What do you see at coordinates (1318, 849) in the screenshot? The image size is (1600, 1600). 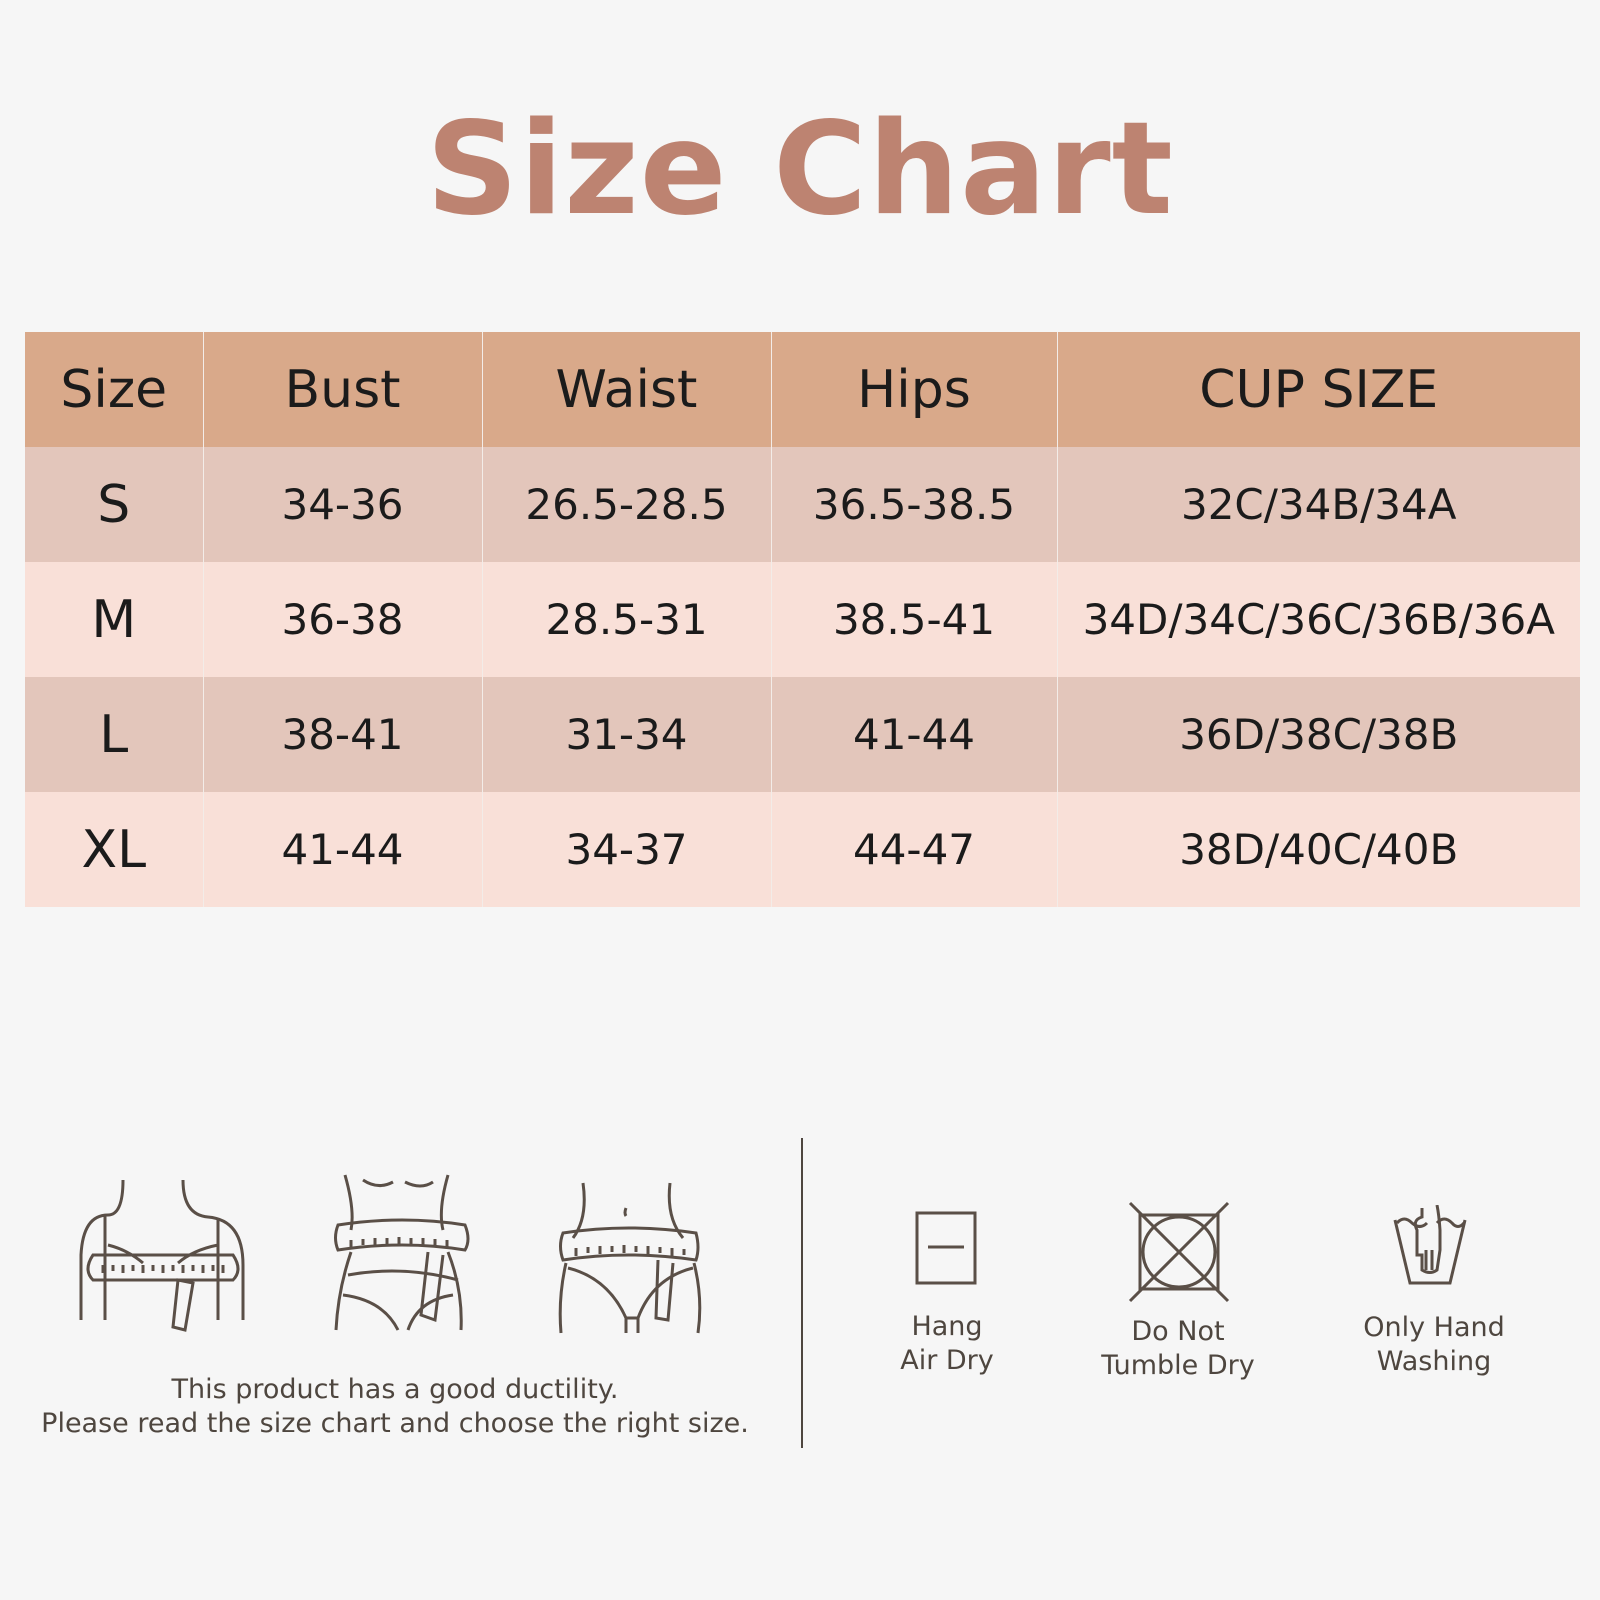 I see `cell-cup: 38D/40C/40B` at bounding box center [1318, 849].